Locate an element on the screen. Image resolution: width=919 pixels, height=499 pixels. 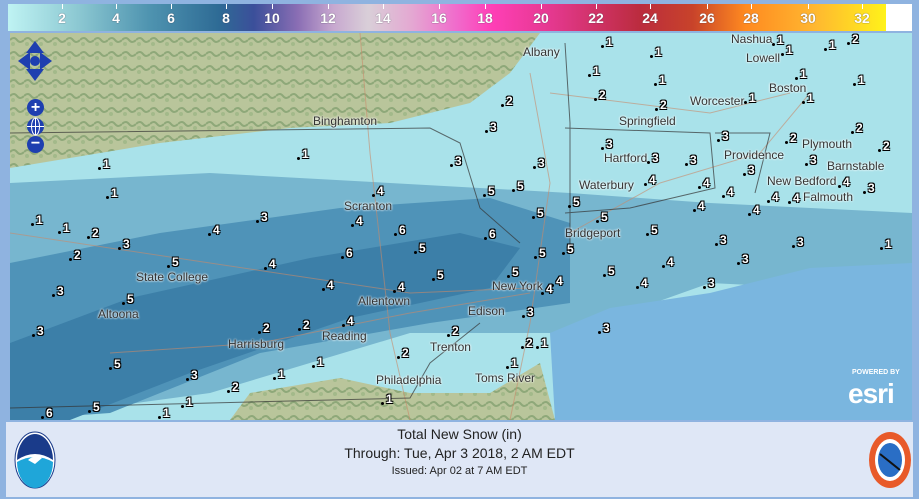
legend-tick-label: 30 is located at coordinates (808, 18).